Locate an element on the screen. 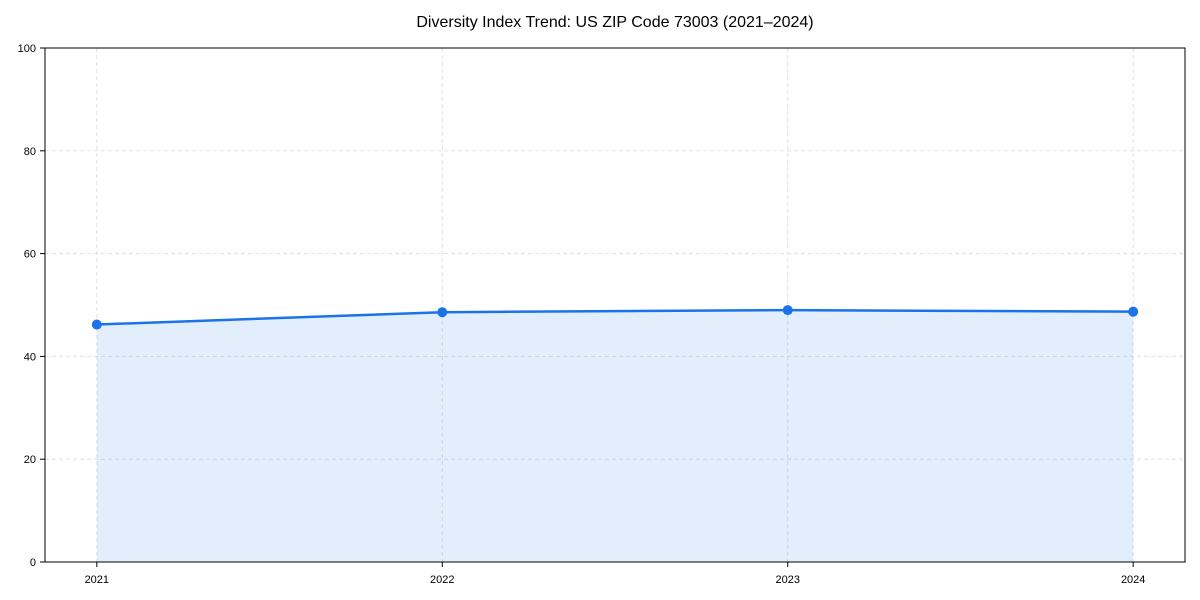  trend-line is located at coordinates (615, 317).